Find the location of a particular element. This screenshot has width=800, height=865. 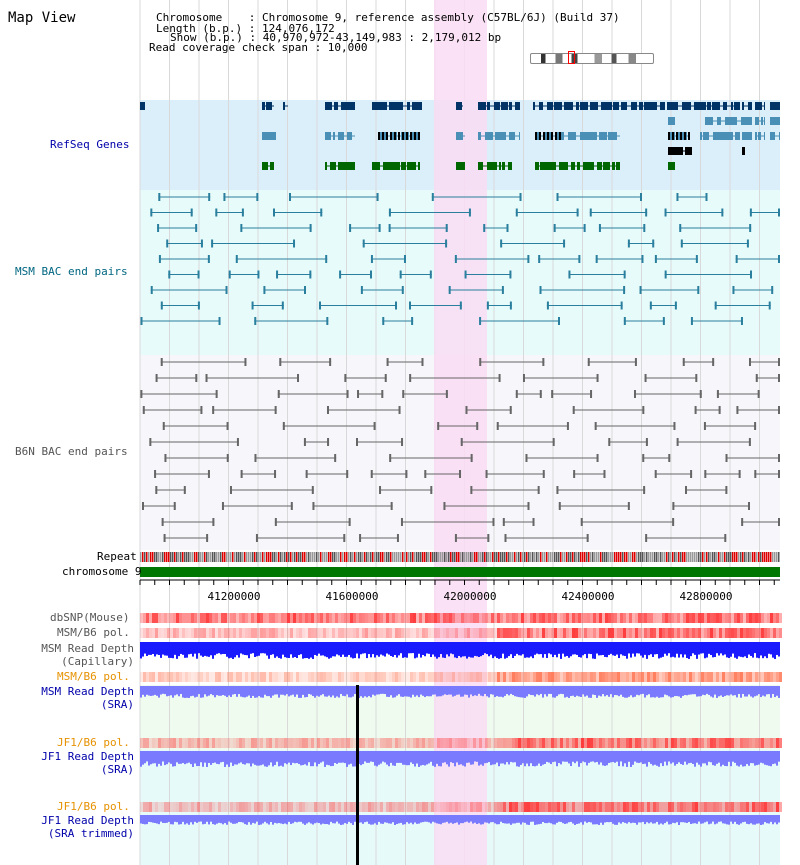

track-label-jf1-depth-trim: JF1 Read Depth is located at coordinates (87, 820).